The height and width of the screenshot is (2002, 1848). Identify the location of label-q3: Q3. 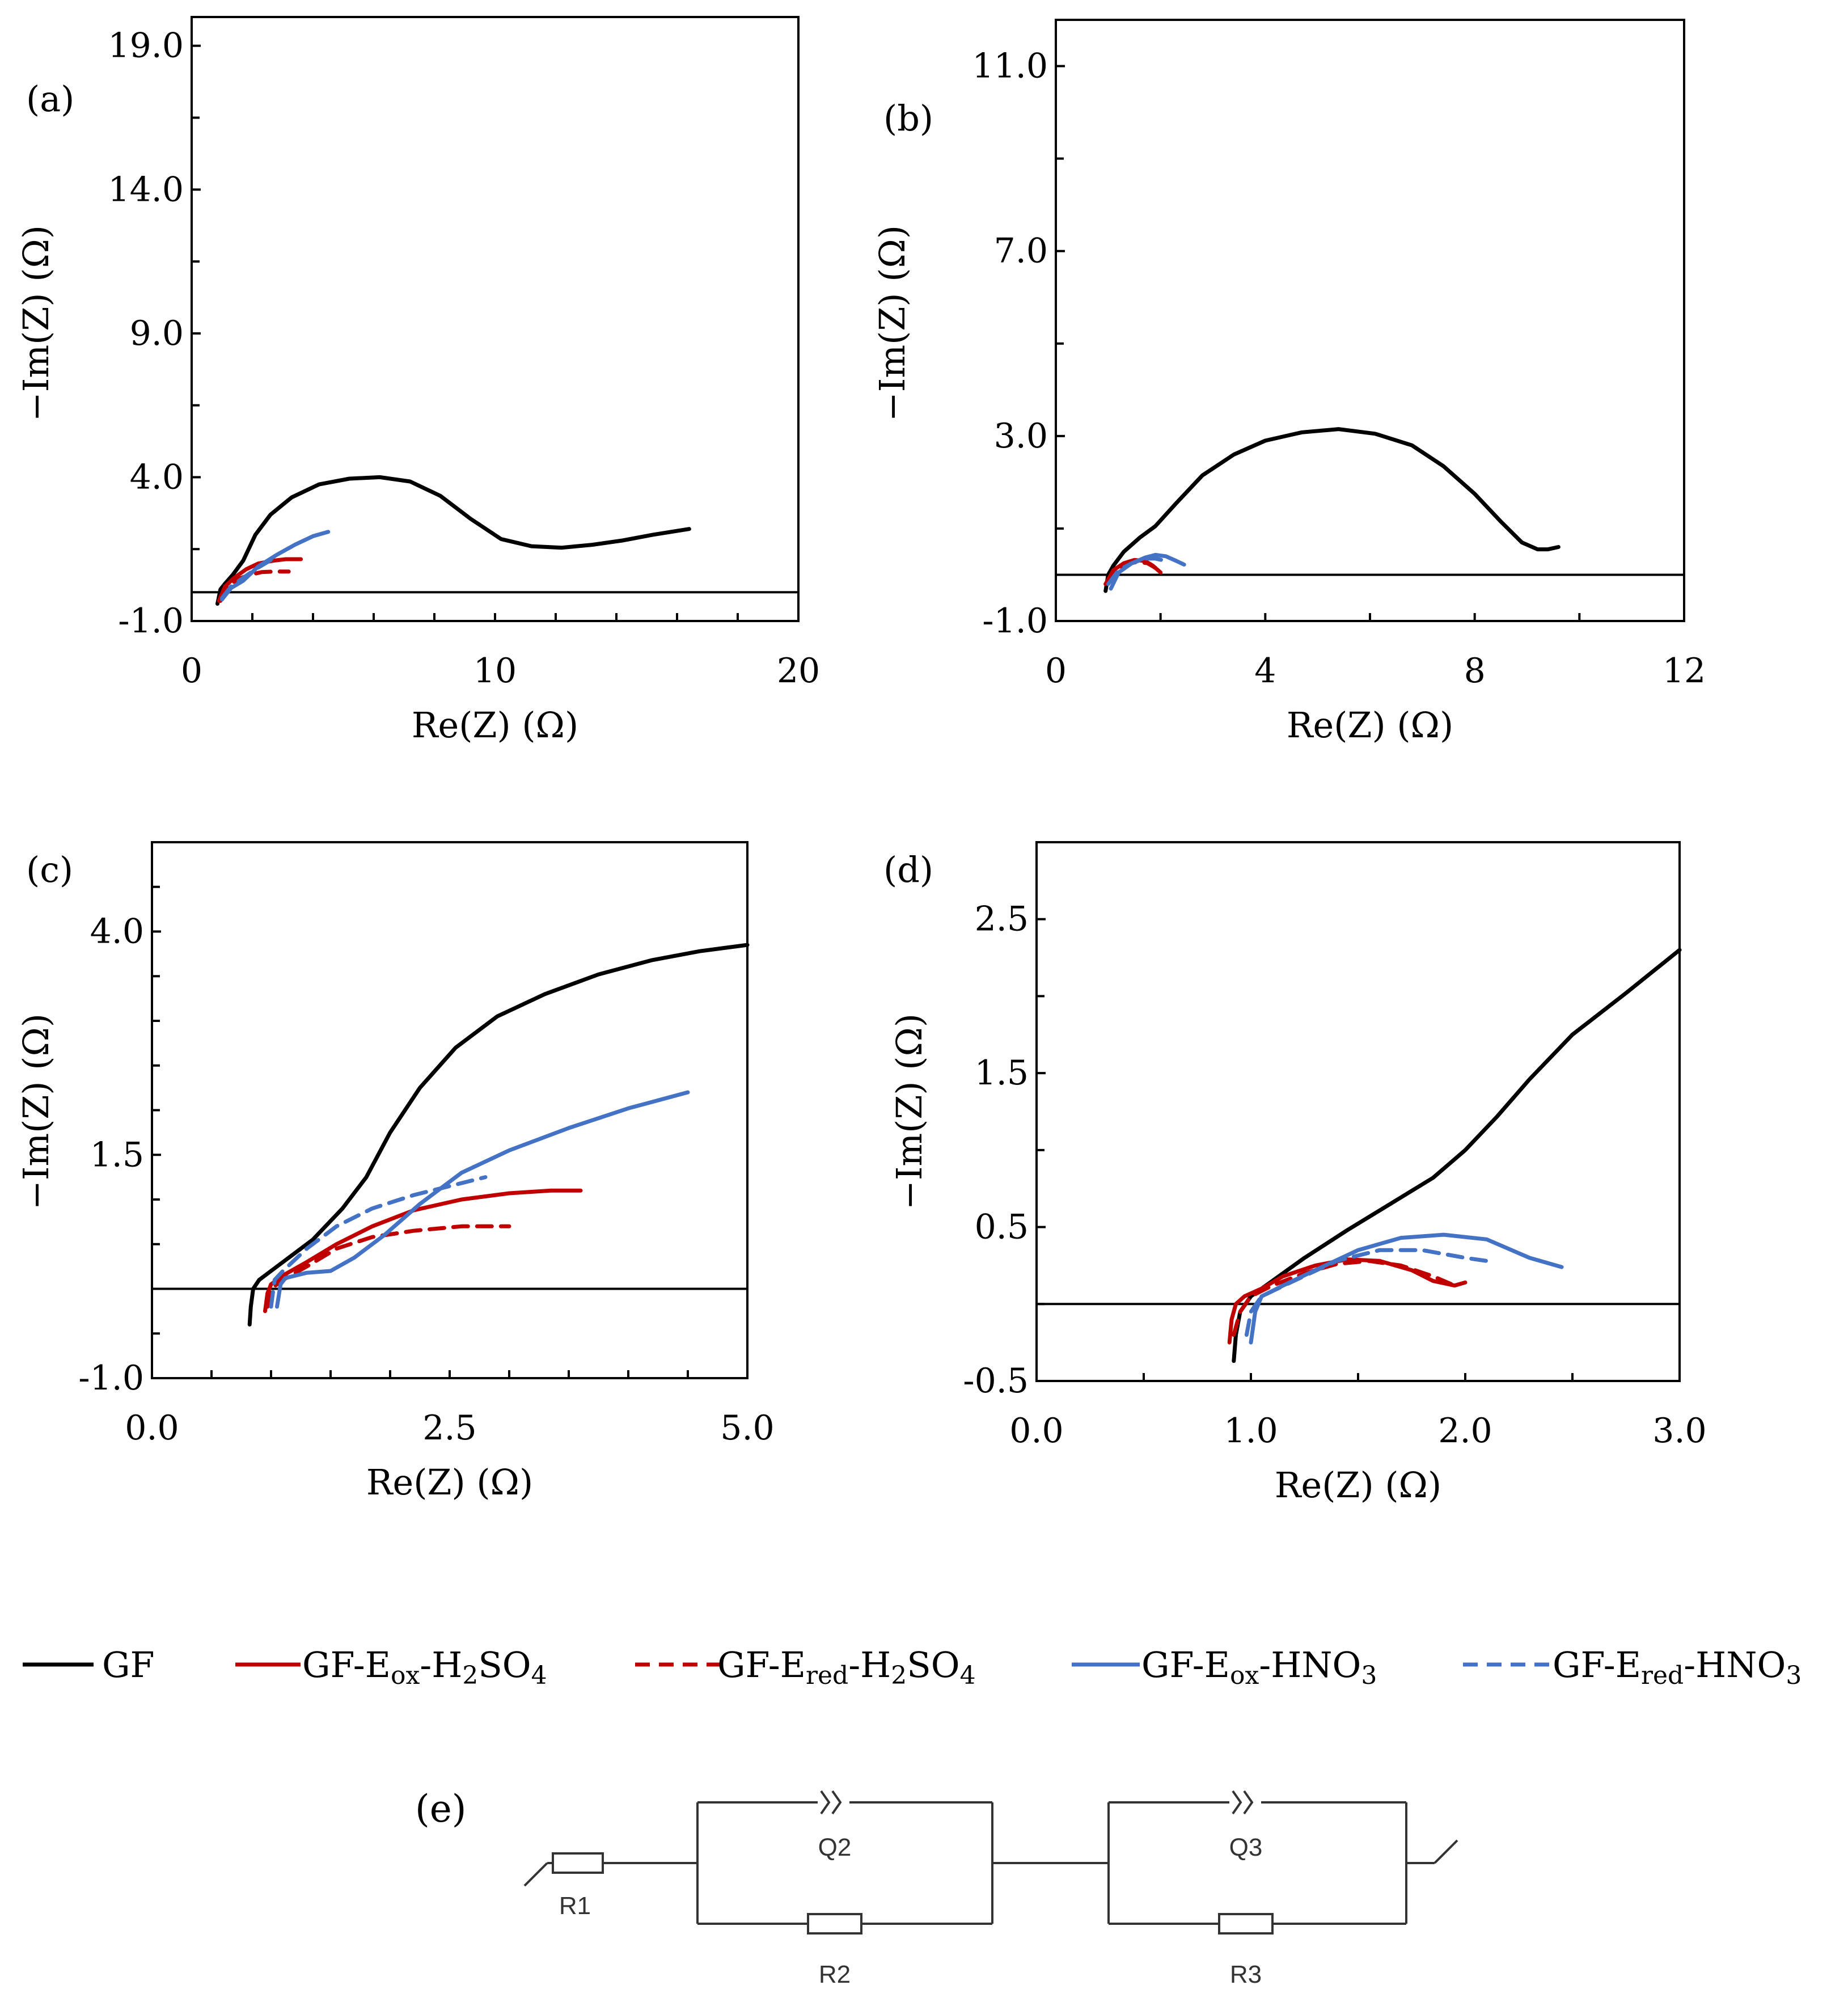
(1246, 1847).